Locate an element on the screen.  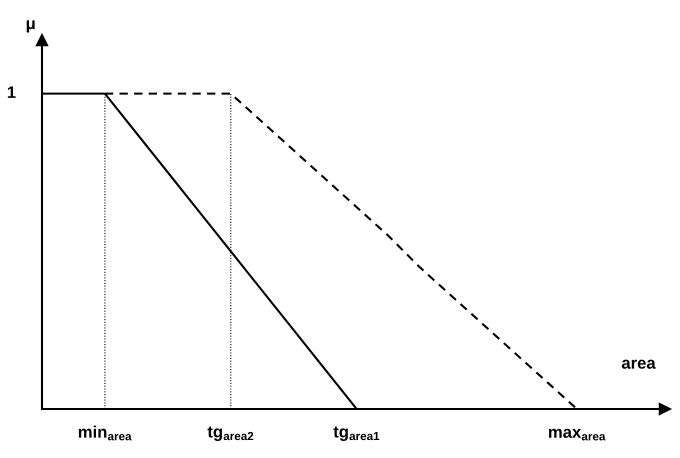
x-axis-title: area is located at coordinates (639, 364).